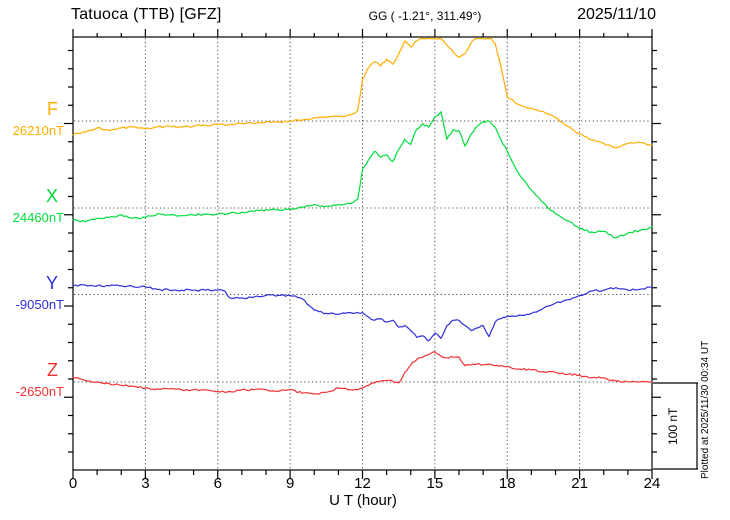  What do you see at coordinates (507, 483) in the screenshot?
I see `x-tick-label-18: 18` at bounding box center [507, 483].